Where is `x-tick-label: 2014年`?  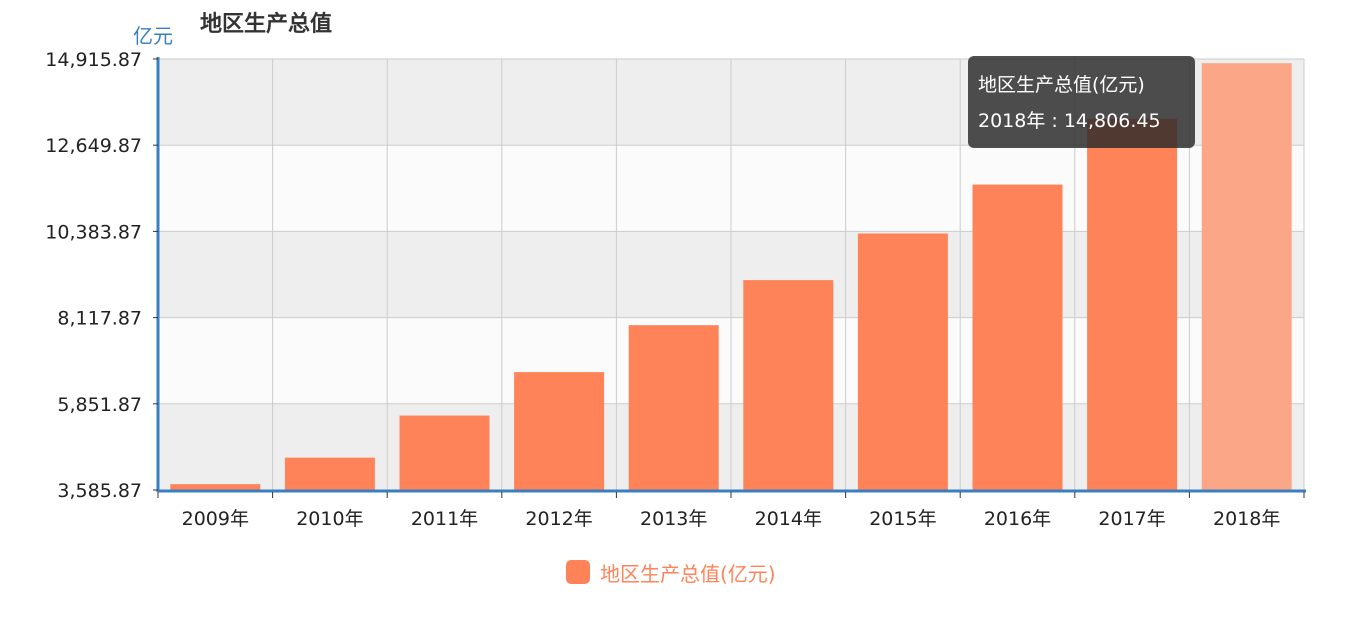 x-tick-label: 2014年 is located at coordinates (788, 519).